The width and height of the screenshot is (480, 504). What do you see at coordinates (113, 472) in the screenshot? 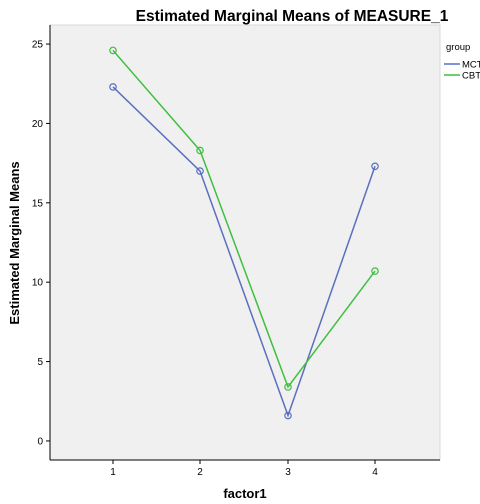
I see `x-tick-label: 1` at bounding box center [113, 472].